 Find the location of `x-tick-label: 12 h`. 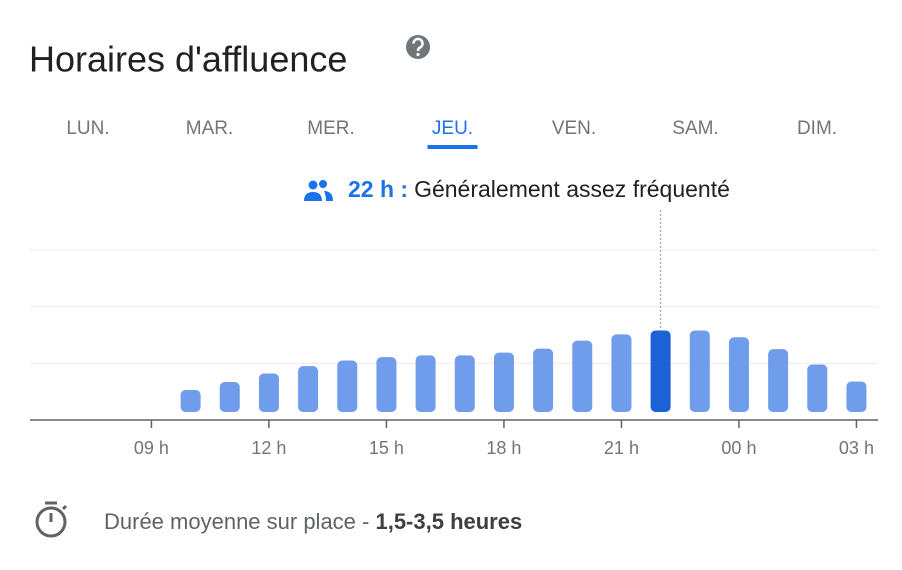

x-tick-label: 12 h is located at coordinates (268, 448).